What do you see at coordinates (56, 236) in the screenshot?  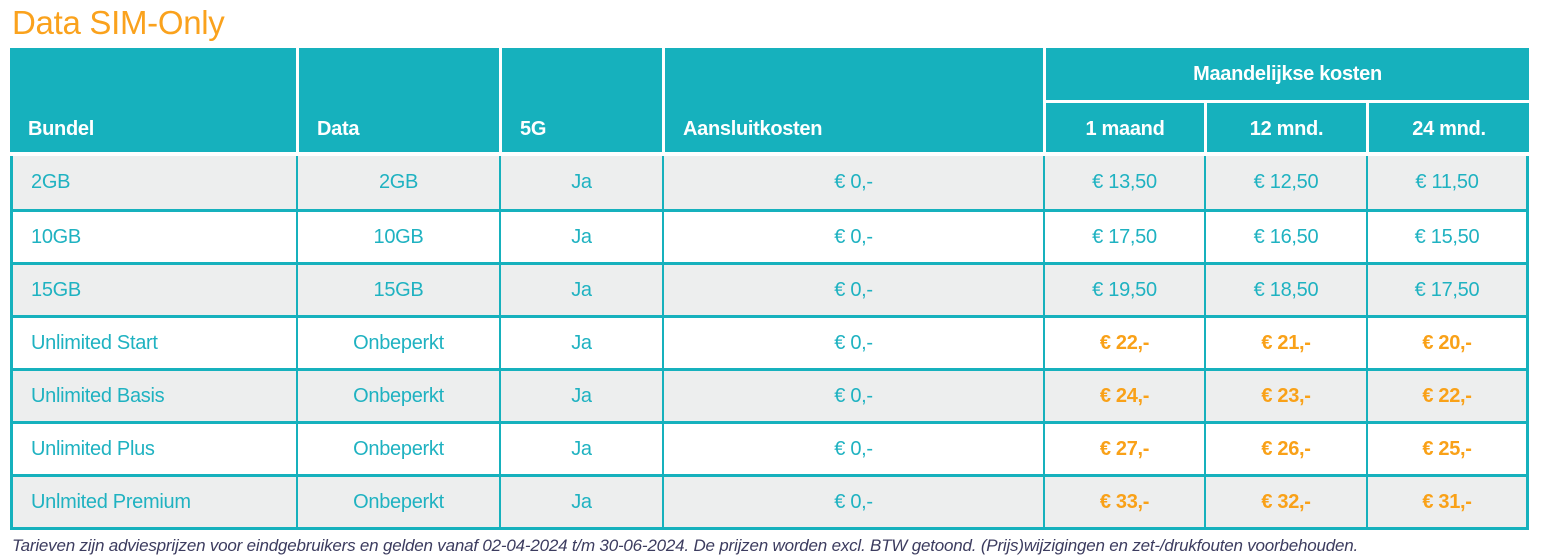 I see `cell-bundel: 10GB` at bounding box center [56, 236].